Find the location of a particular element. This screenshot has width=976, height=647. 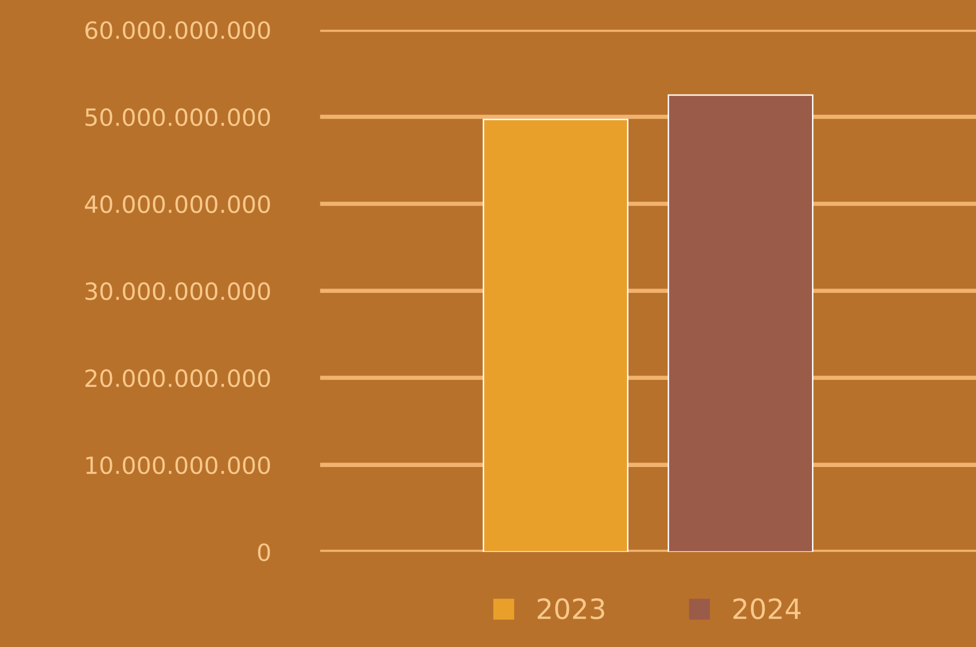

y-tick-label: 10.000.000.000 is located at coordinates (178, 465).